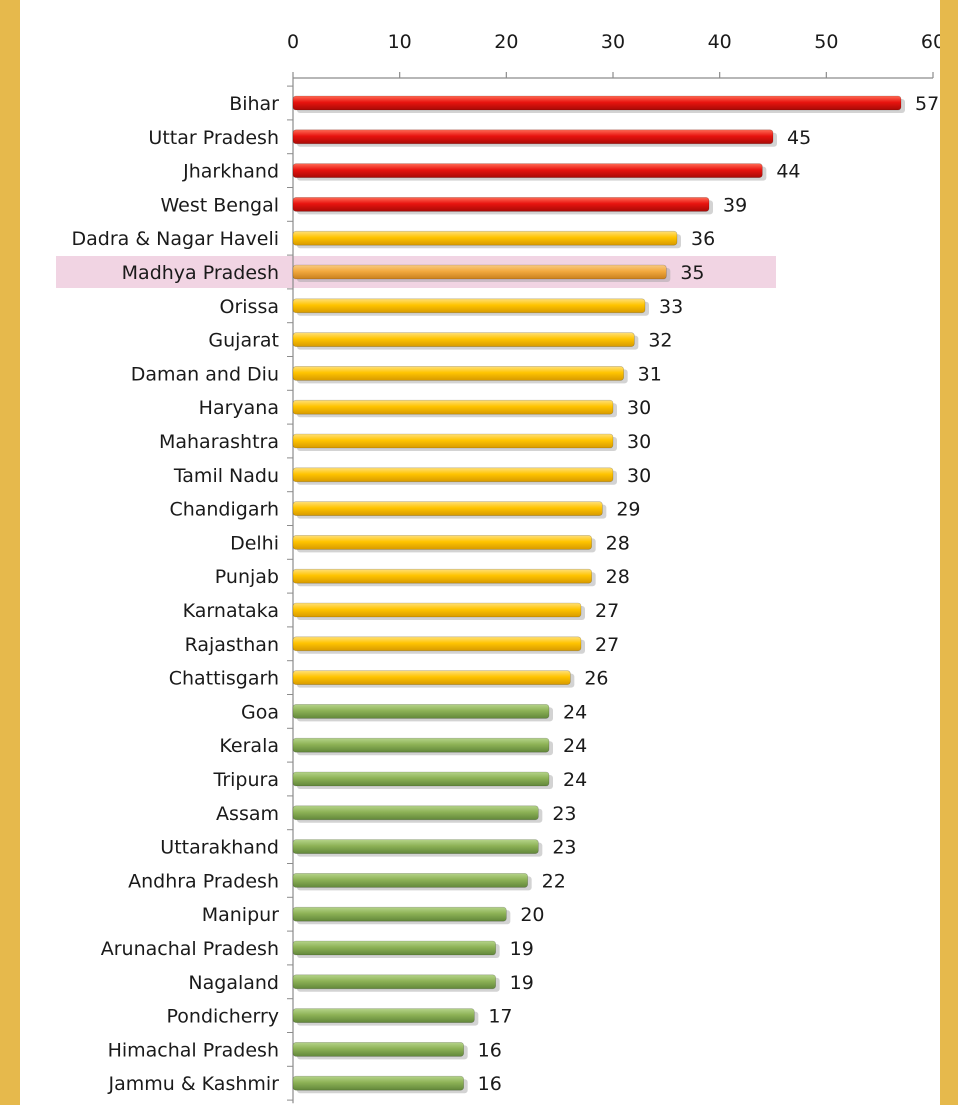 The image size is (958, 1105). Describe the element at coordinates (246, 780) in the screenshot. I see `category-label: Tripura` at that location.